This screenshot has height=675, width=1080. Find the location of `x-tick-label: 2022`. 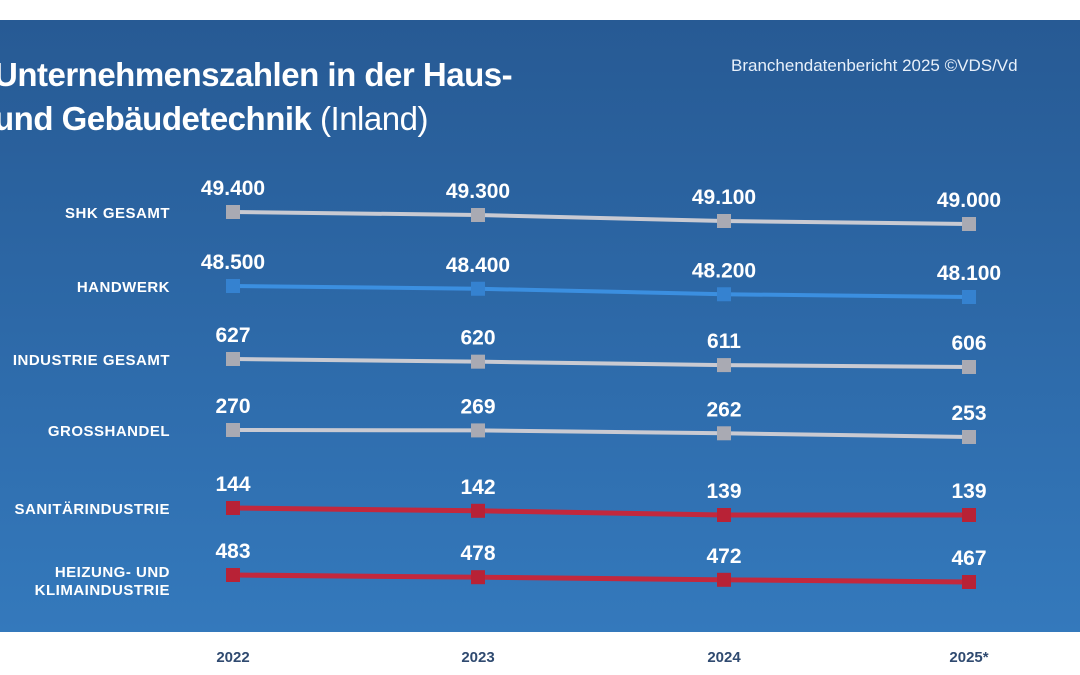

x-tick-label: 2022 is located at coordinates (232, 657).